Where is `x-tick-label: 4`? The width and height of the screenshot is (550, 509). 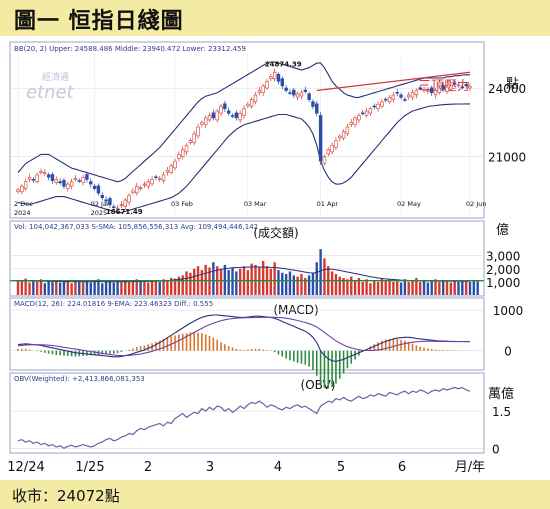
x-tick-label: 4 is located at coordinates (278, 467).